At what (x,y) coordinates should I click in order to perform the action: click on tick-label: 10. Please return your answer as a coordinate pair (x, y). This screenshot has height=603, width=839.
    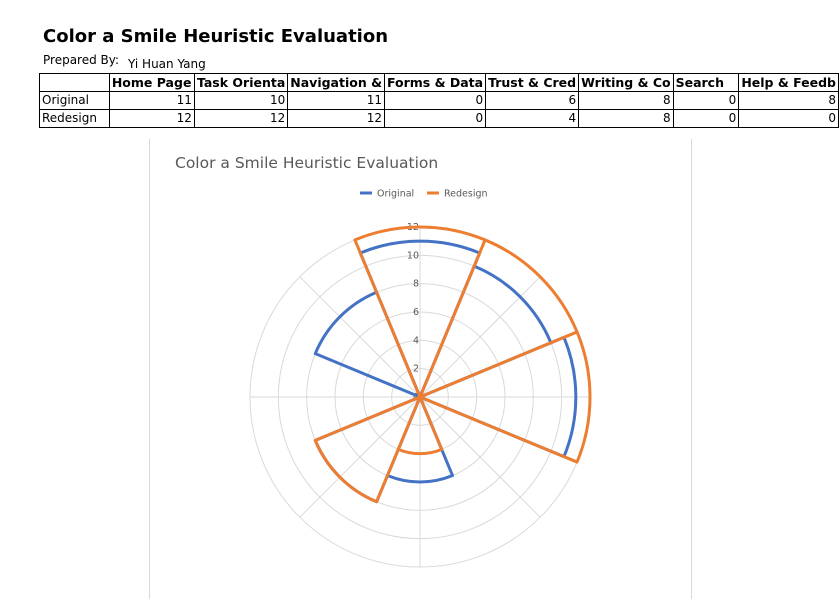
    Looking at the image, I should click on (413, 255).